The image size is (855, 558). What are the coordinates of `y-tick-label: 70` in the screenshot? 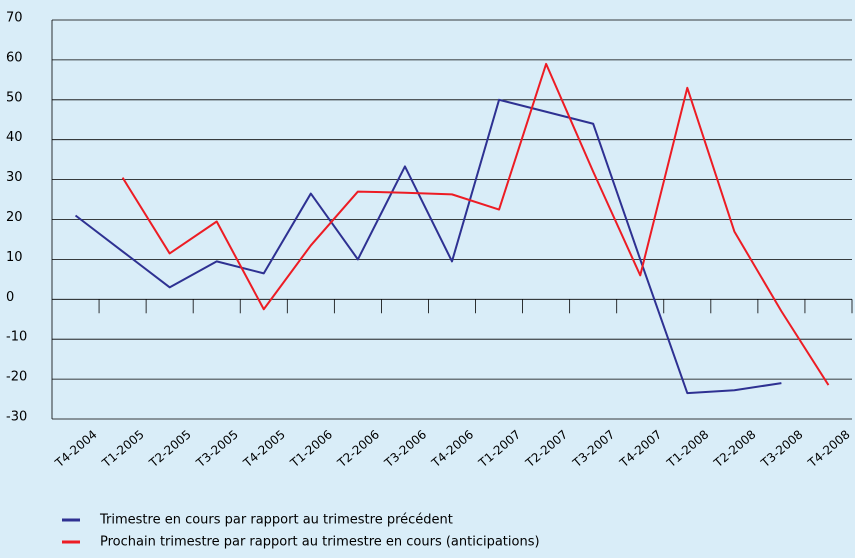 It's located at (14, 18).